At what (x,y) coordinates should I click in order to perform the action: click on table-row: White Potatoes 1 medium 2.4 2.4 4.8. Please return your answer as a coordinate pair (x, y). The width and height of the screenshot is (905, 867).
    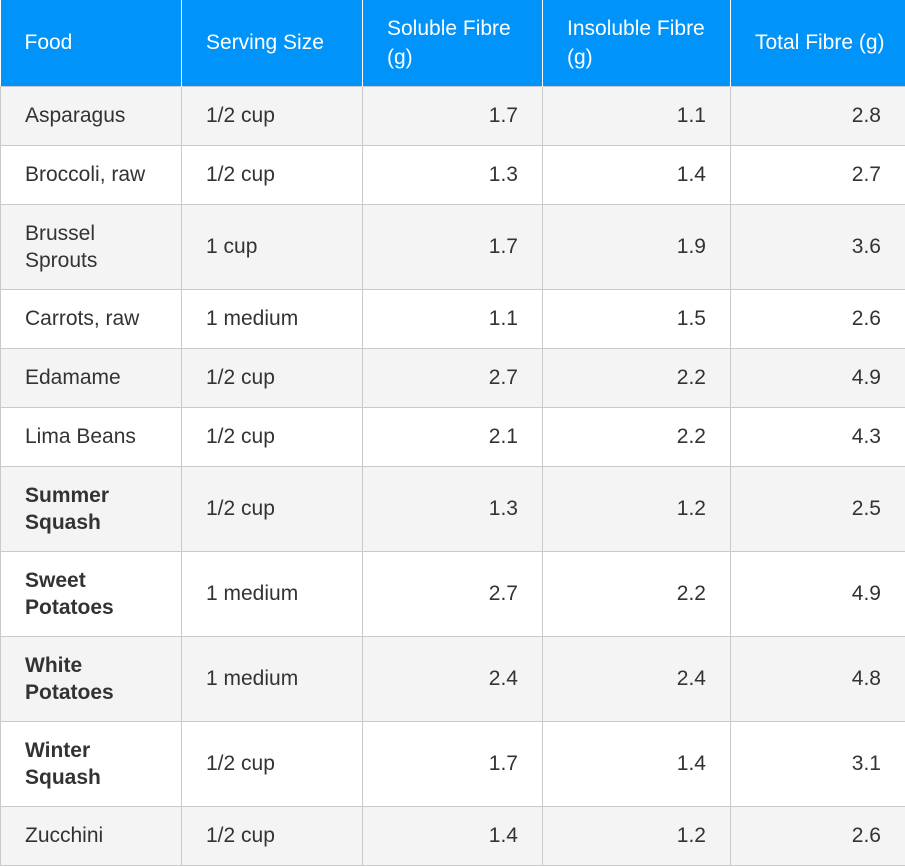
    Looking at the image, I should click on (452, 678).